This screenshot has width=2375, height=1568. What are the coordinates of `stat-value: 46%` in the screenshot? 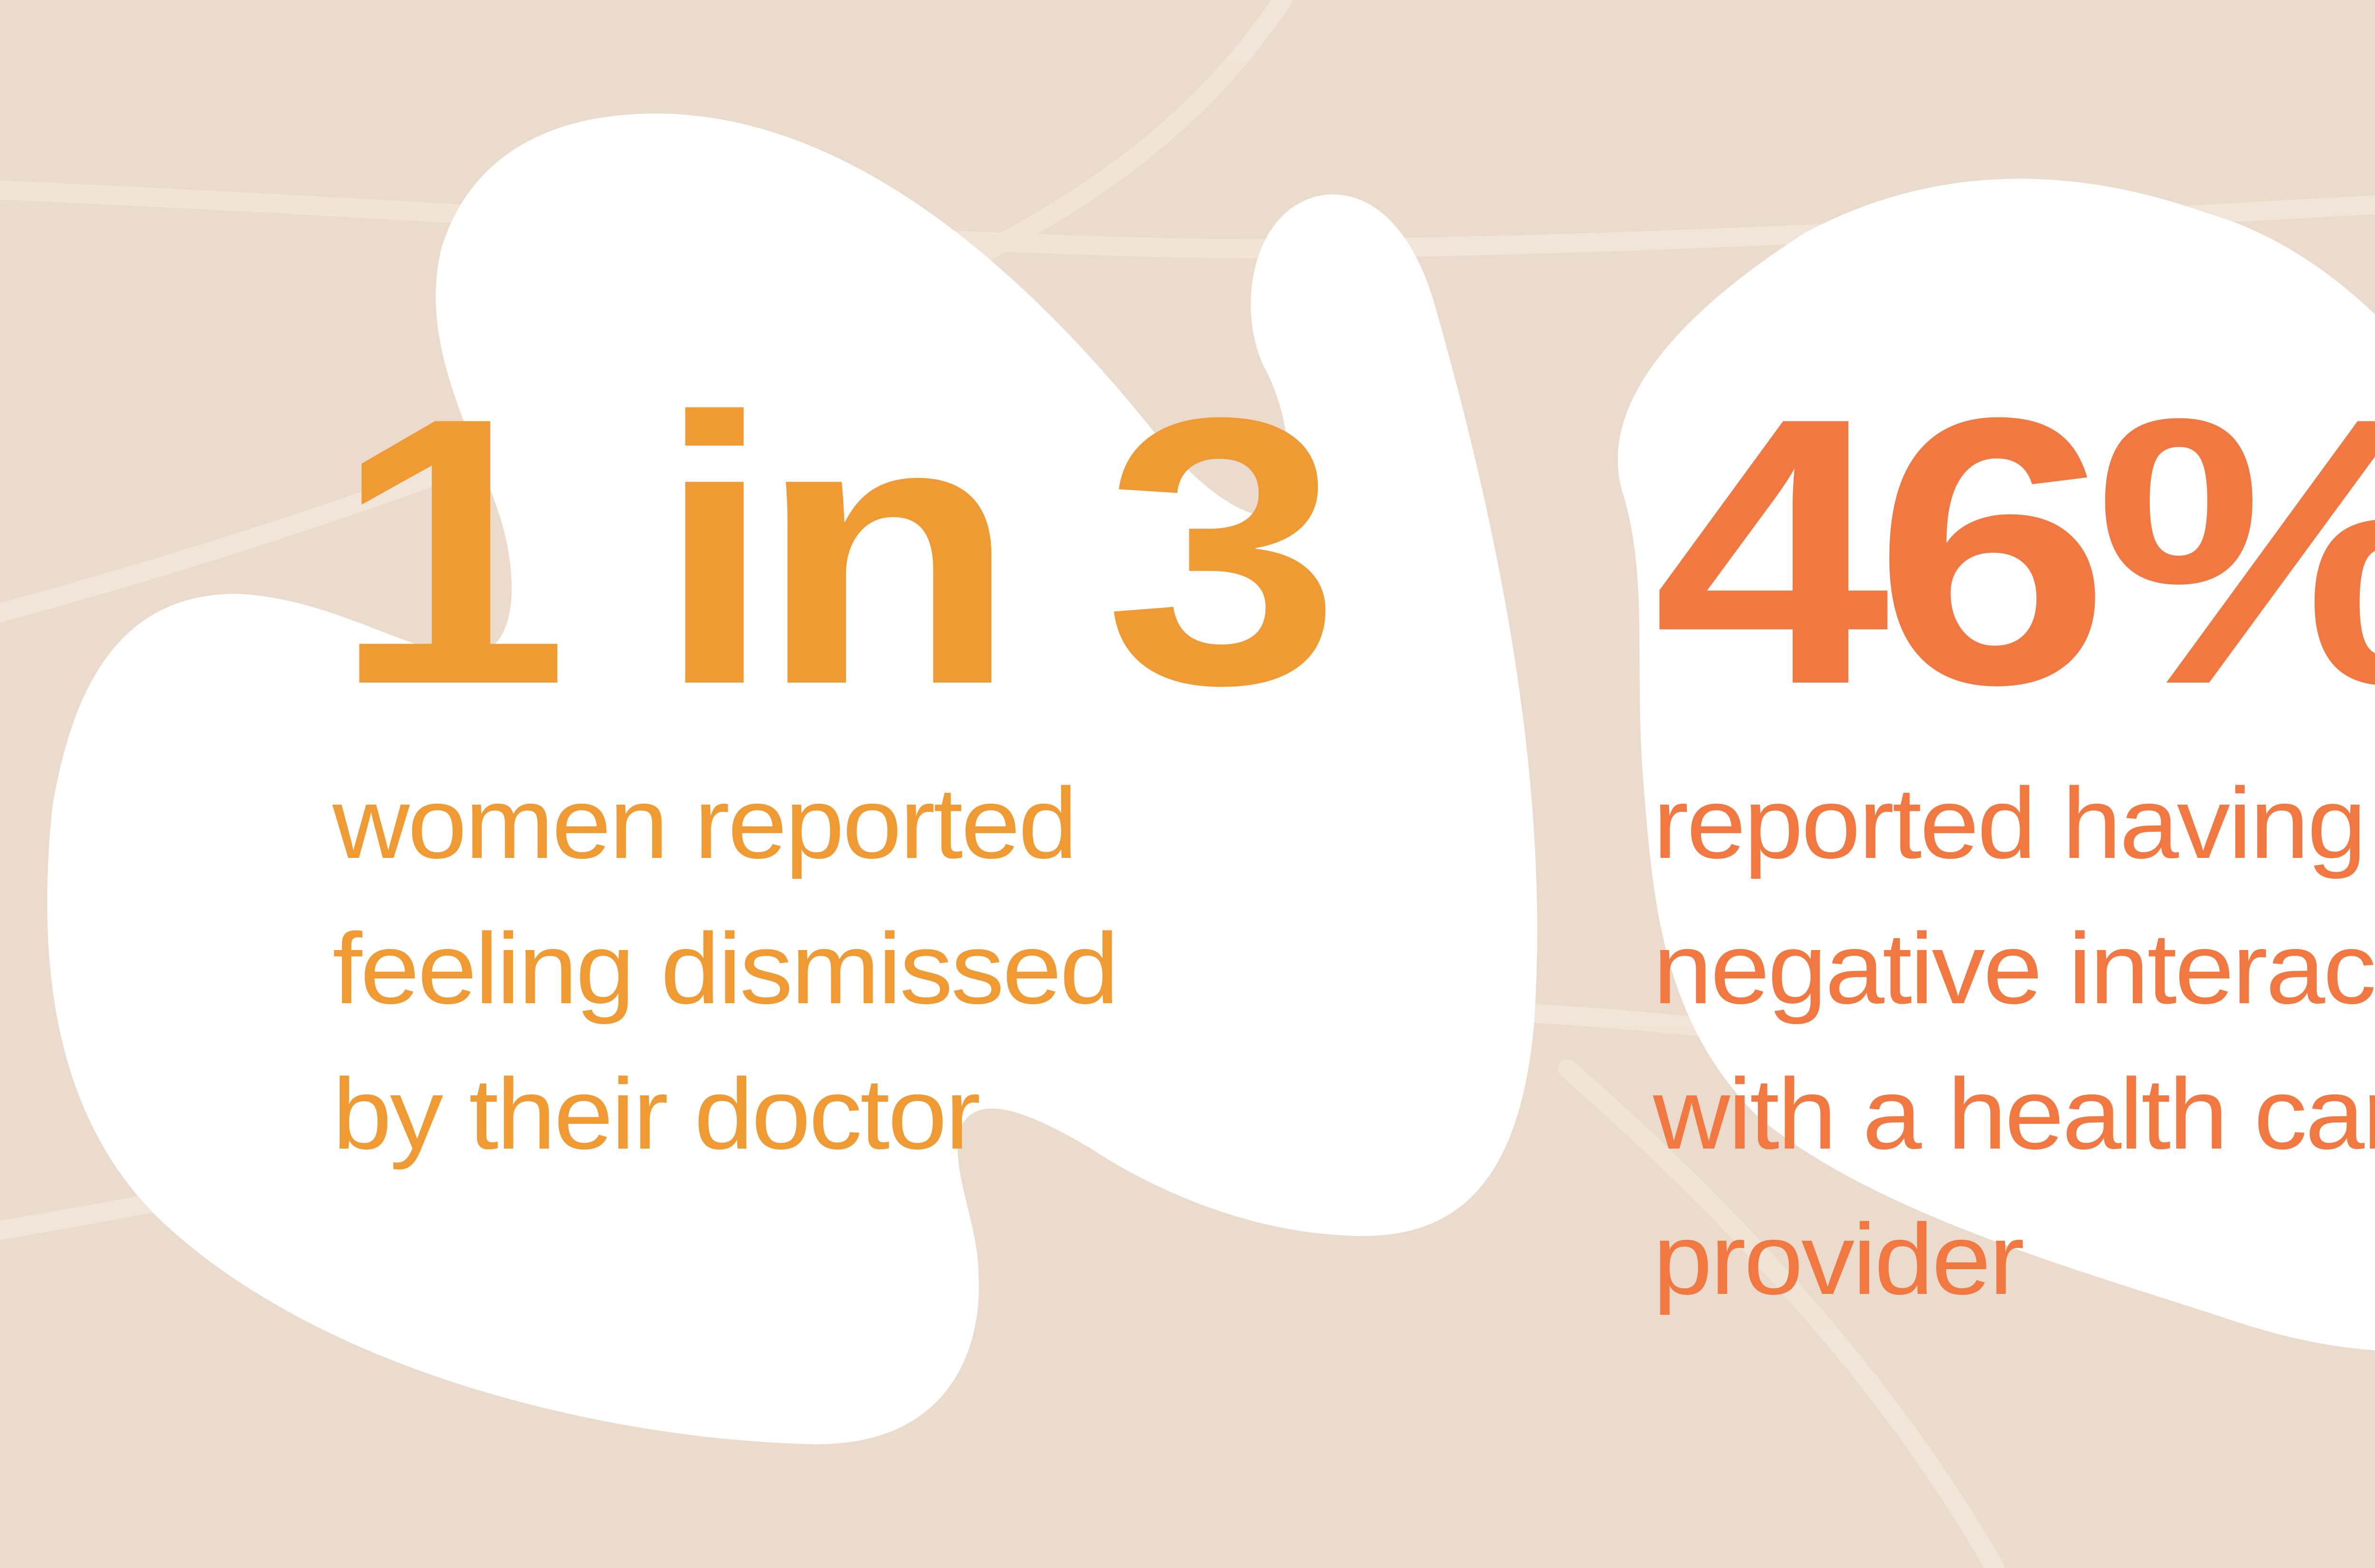 It's located at (2014, 551).